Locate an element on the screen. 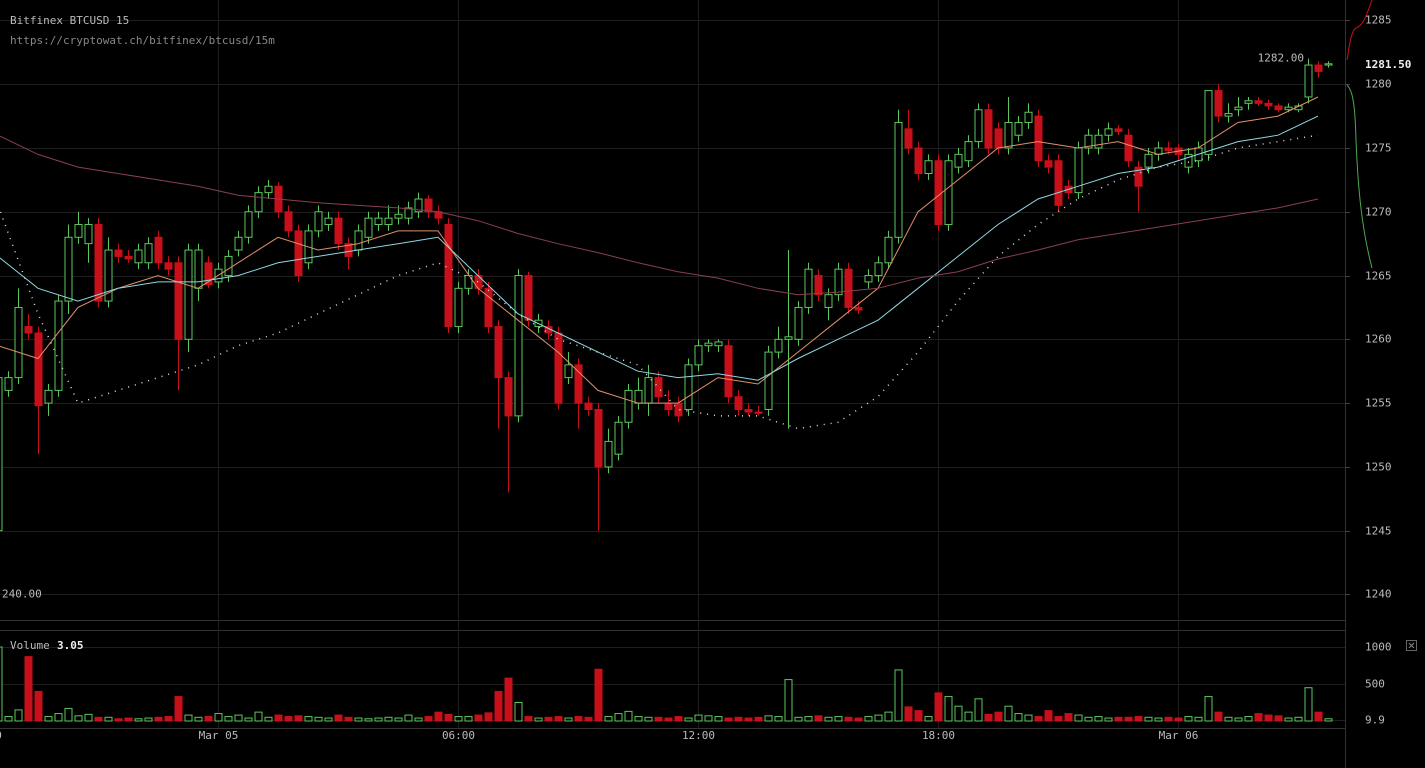  last-price: 1281.50 is located at coordinates (1388, 64).